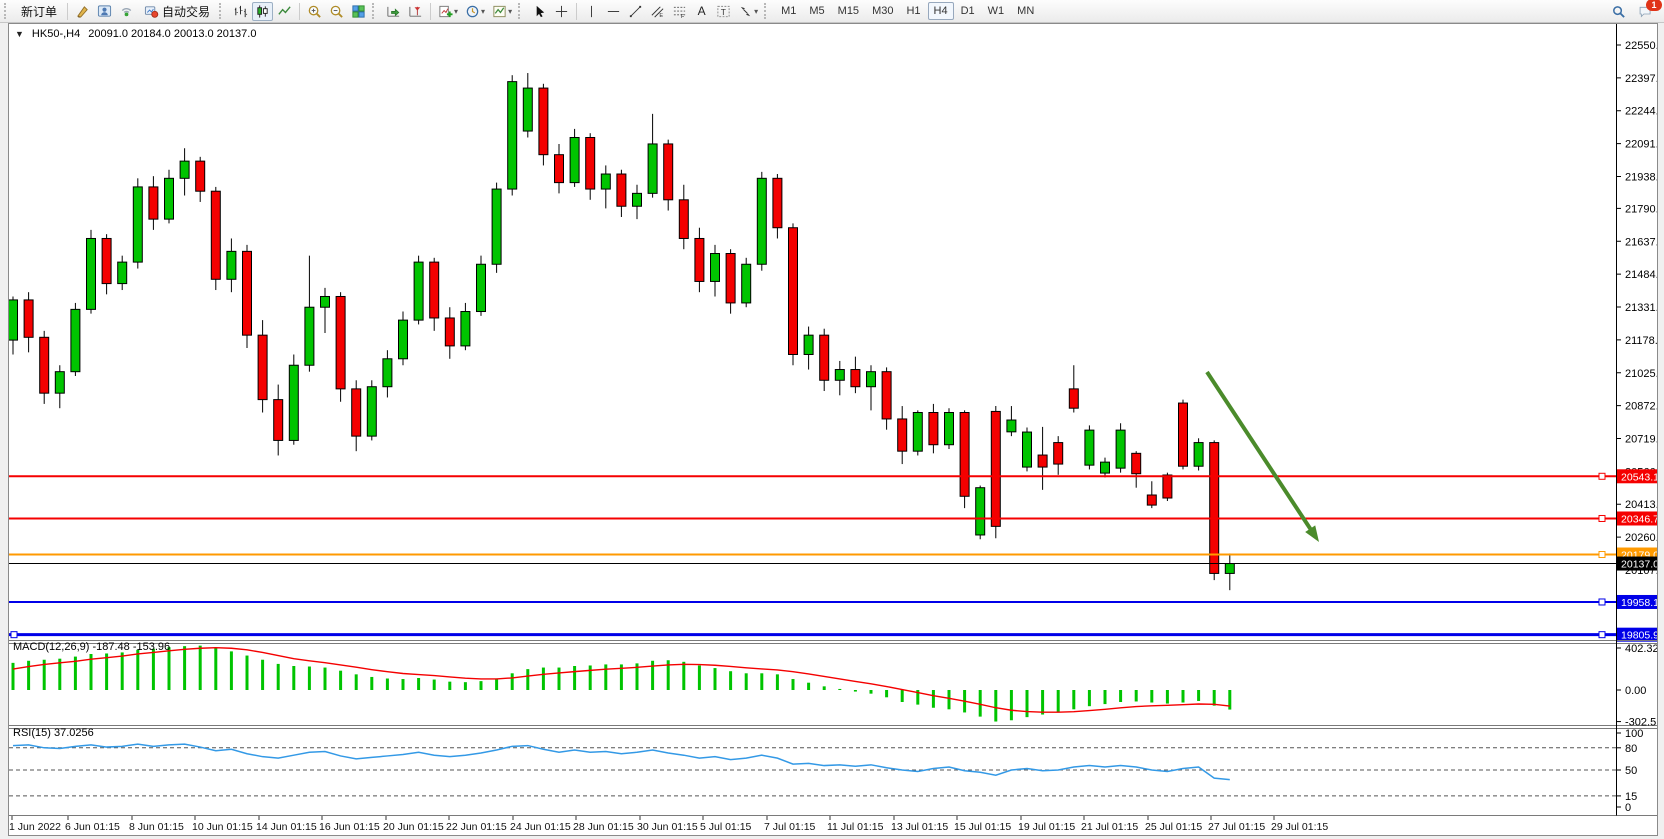  I want to click on zoom-in-icon, so click(314, 11).